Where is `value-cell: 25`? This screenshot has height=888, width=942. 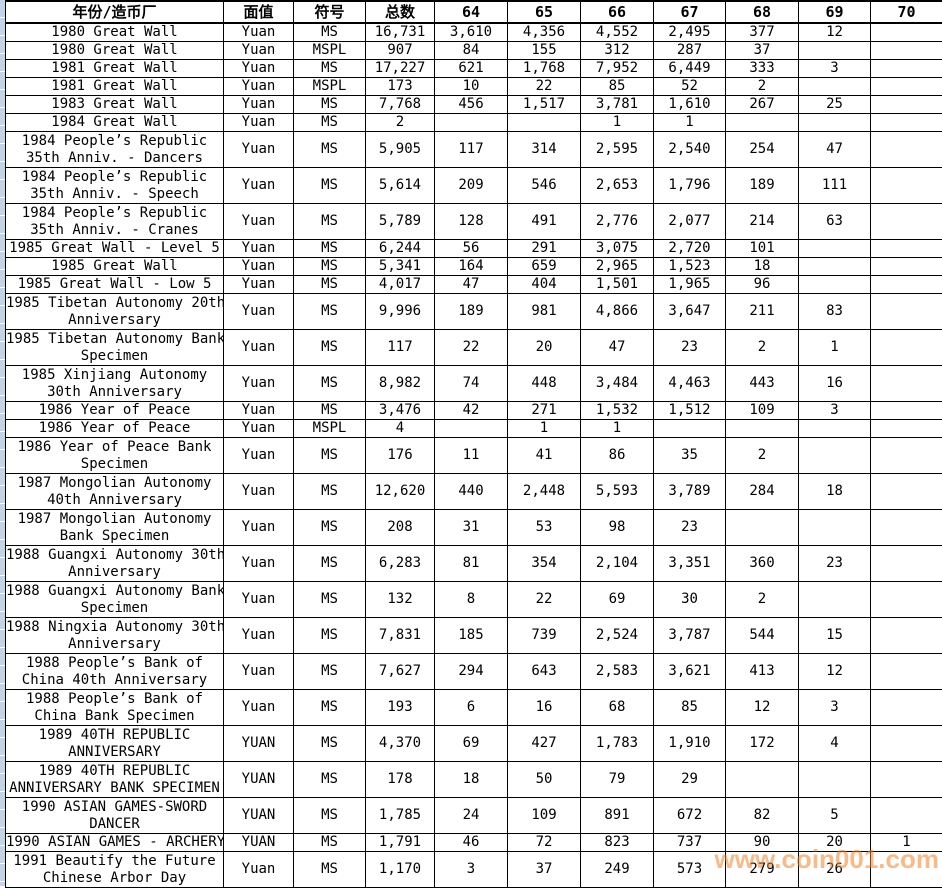 value-cell: 25 is located at coordinates (835, 105).